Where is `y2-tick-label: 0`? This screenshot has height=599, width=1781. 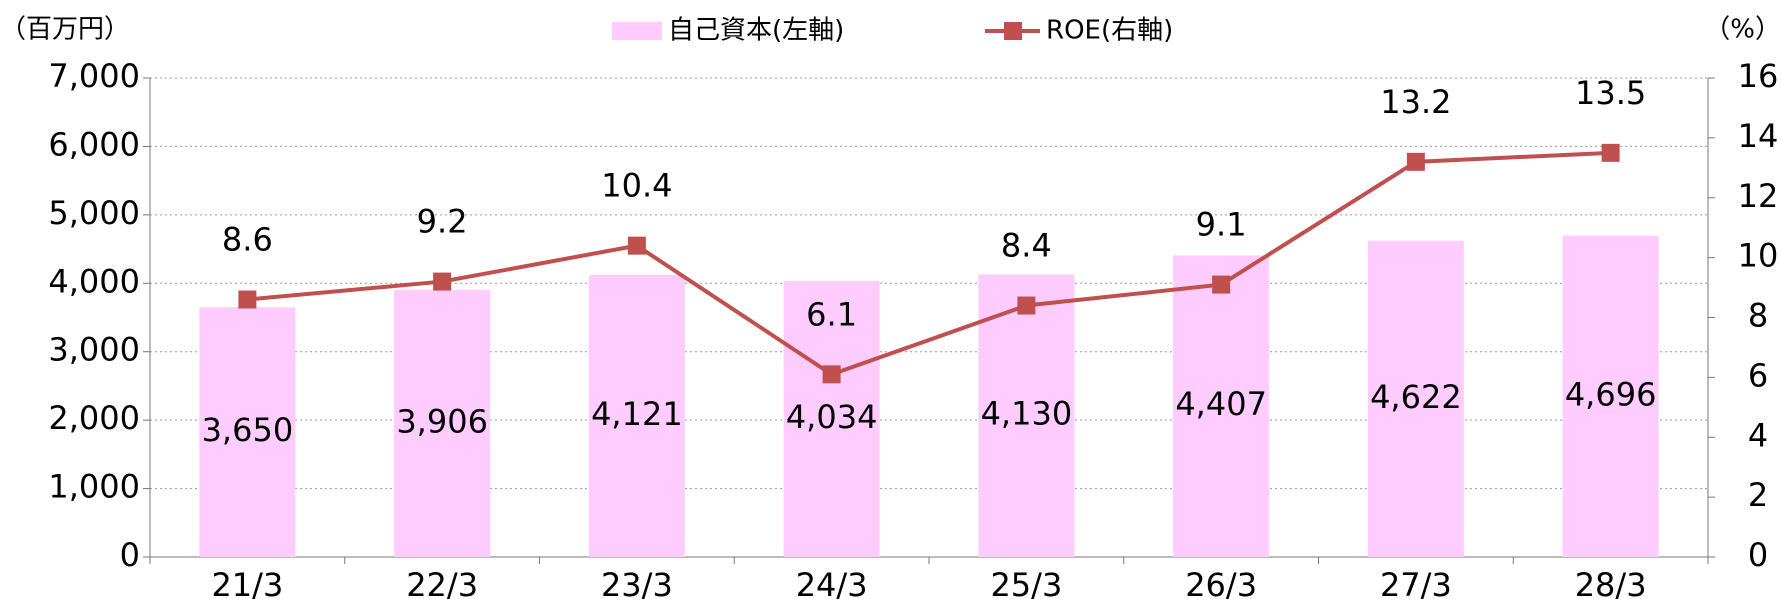
y2-tick-label: 0 is located at coordinates (1758, 555).